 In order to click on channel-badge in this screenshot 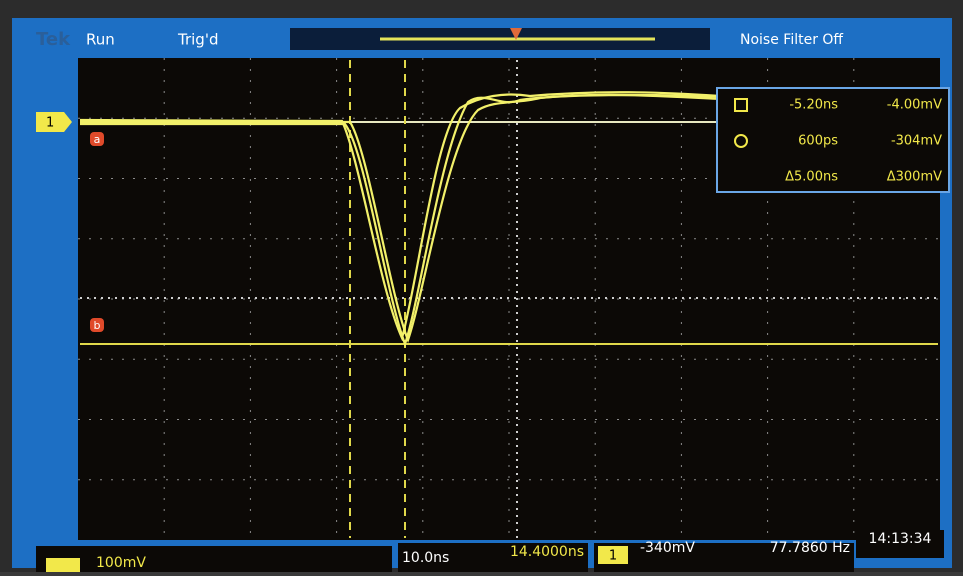, I will do `click(63, 565)`.